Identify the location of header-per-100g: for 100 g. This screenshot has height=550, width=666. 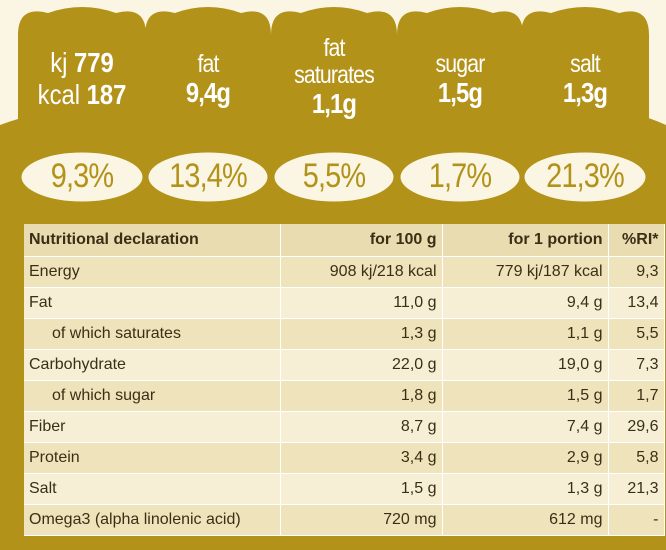
(361, 240).